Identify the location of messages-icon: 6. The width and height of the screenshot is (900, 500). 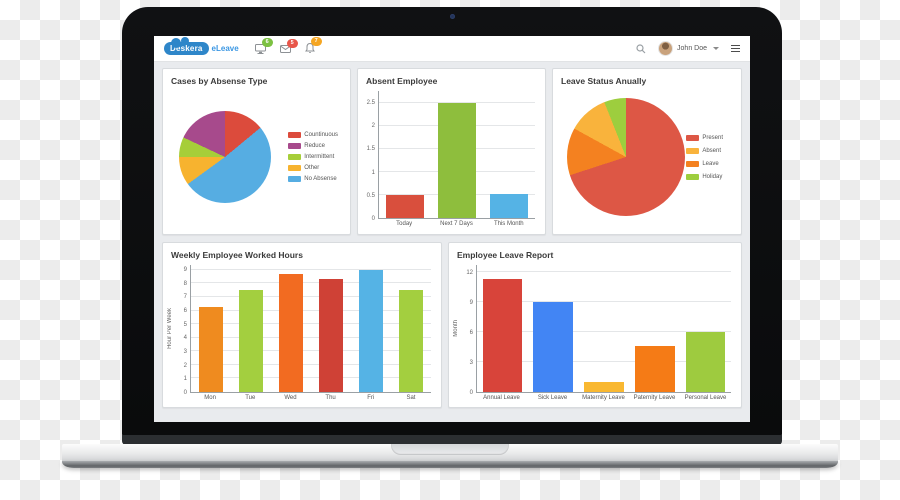
(263, 45).